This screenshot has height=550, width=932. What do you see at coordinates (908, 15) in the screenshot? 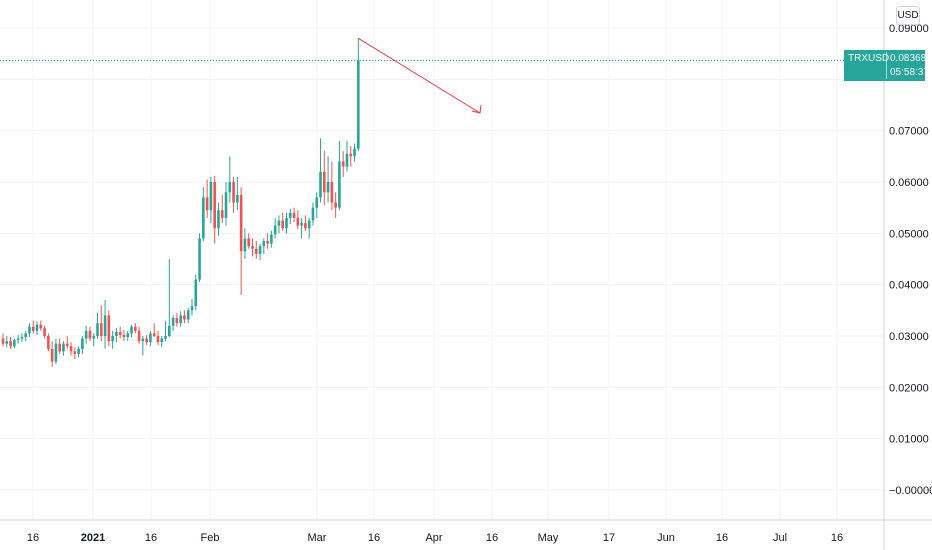
I see `currency-label: USD` at bounding box center [908, 15].